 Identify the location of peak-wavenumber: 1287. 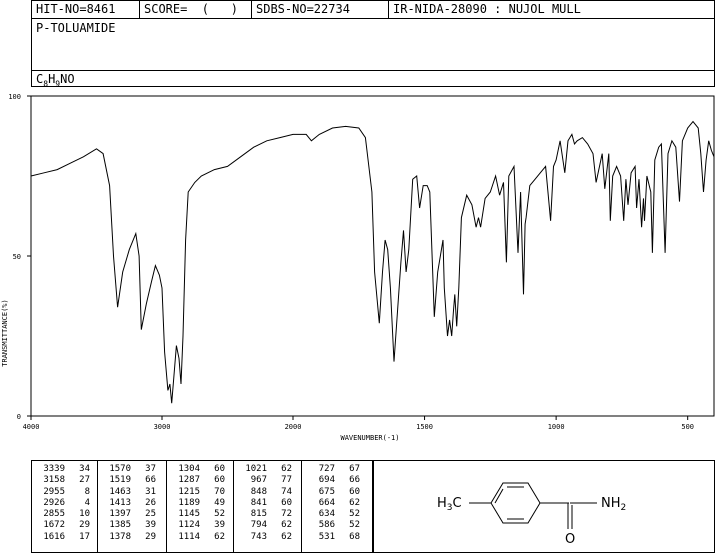
(189, 480).